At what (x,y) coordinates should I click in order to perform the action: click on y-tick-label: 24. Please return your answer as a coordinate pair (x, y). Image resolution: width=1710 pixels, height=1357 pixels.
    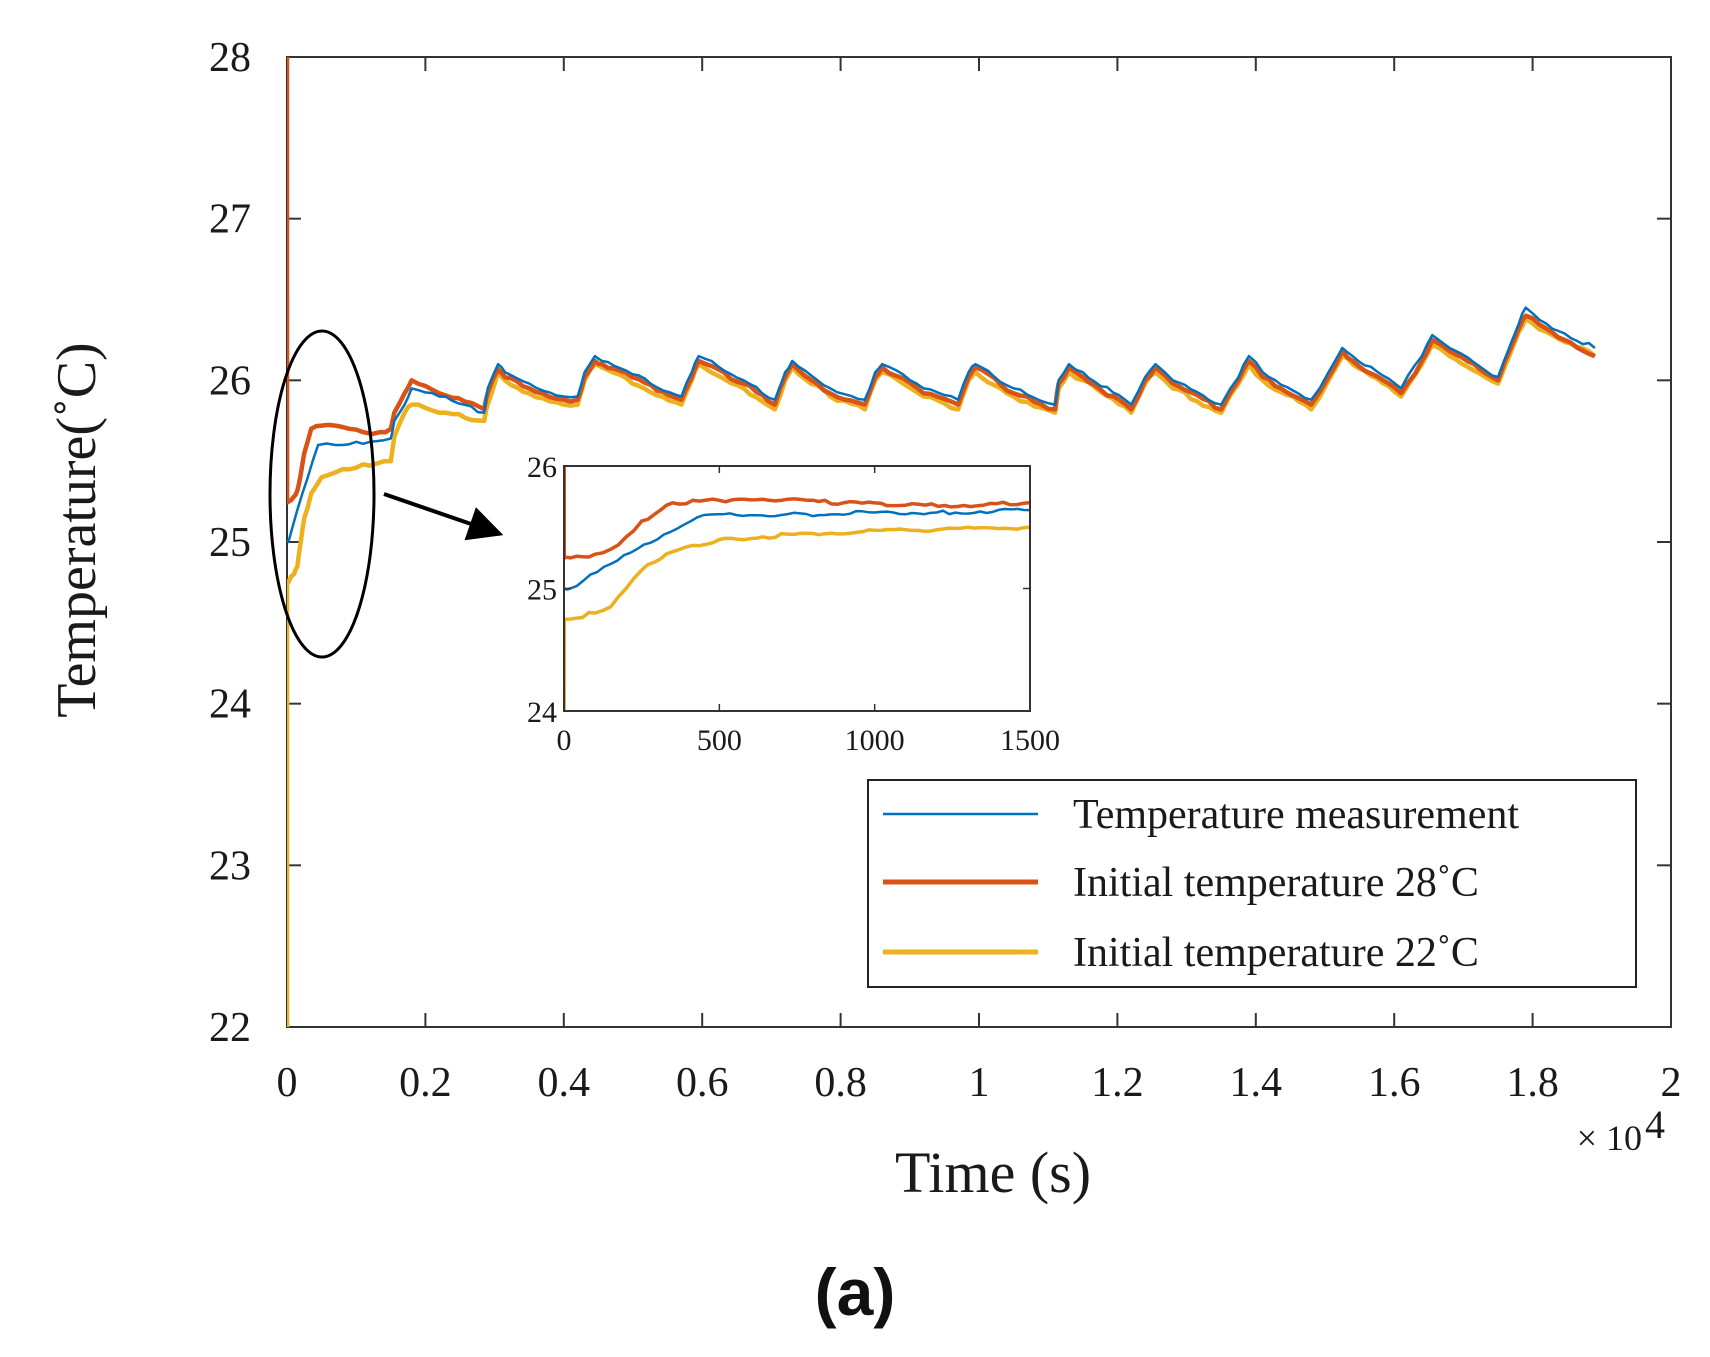
    Looking at the image, I should click on (230, 705).